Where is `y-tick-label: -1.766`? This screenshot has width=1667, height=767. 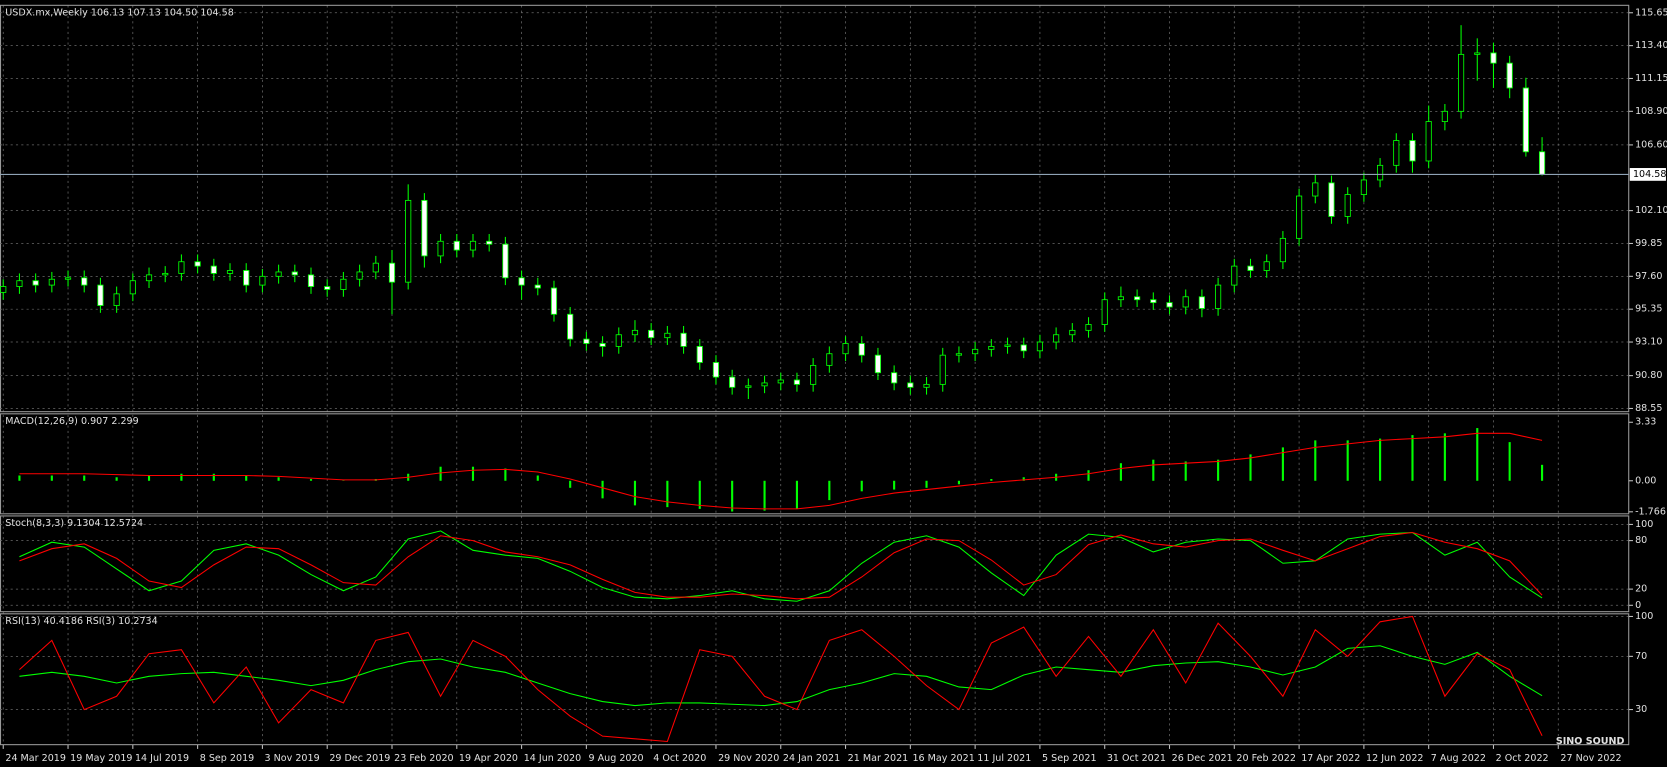
y-tick-label: -1.766 is located at coordinates (1650, 511).